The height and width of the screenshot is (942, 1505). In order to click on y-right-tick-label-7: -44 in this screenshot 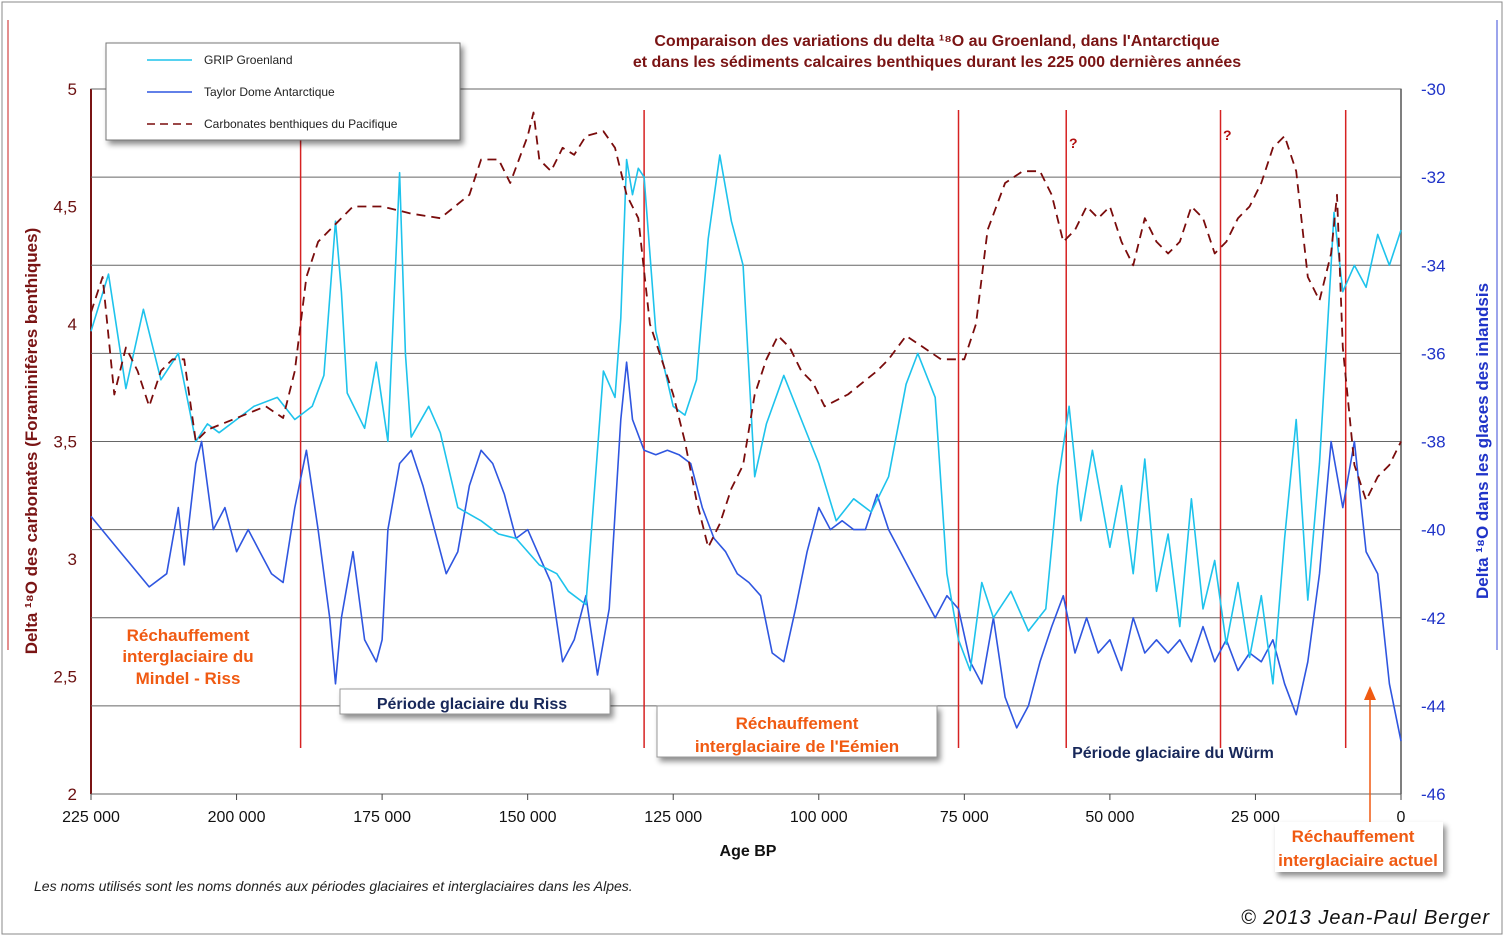, I will do `click(1433, 706)`.